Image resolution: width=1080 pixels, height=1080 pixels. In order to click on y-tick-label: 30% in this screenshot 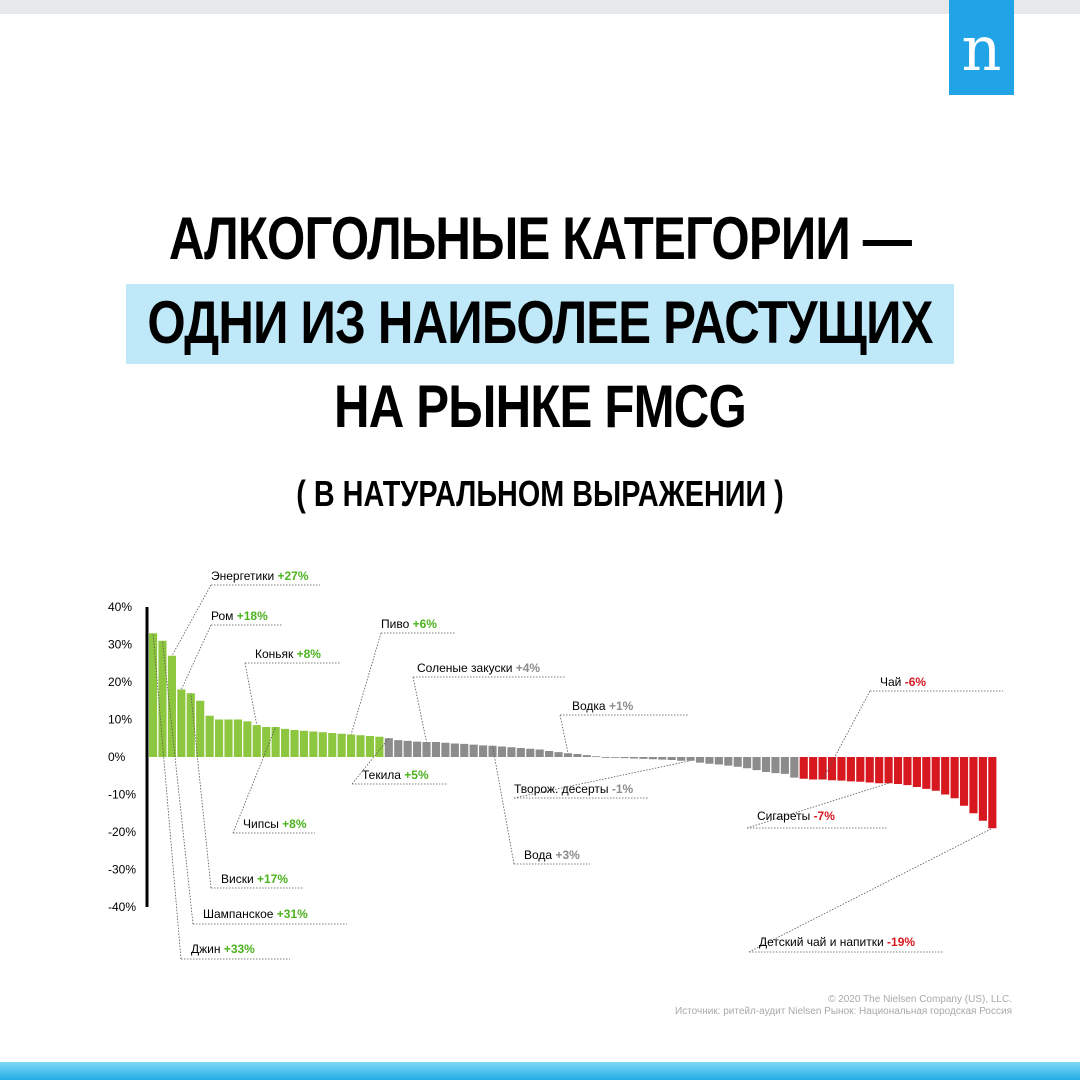, I will do `click(120, 645)`.